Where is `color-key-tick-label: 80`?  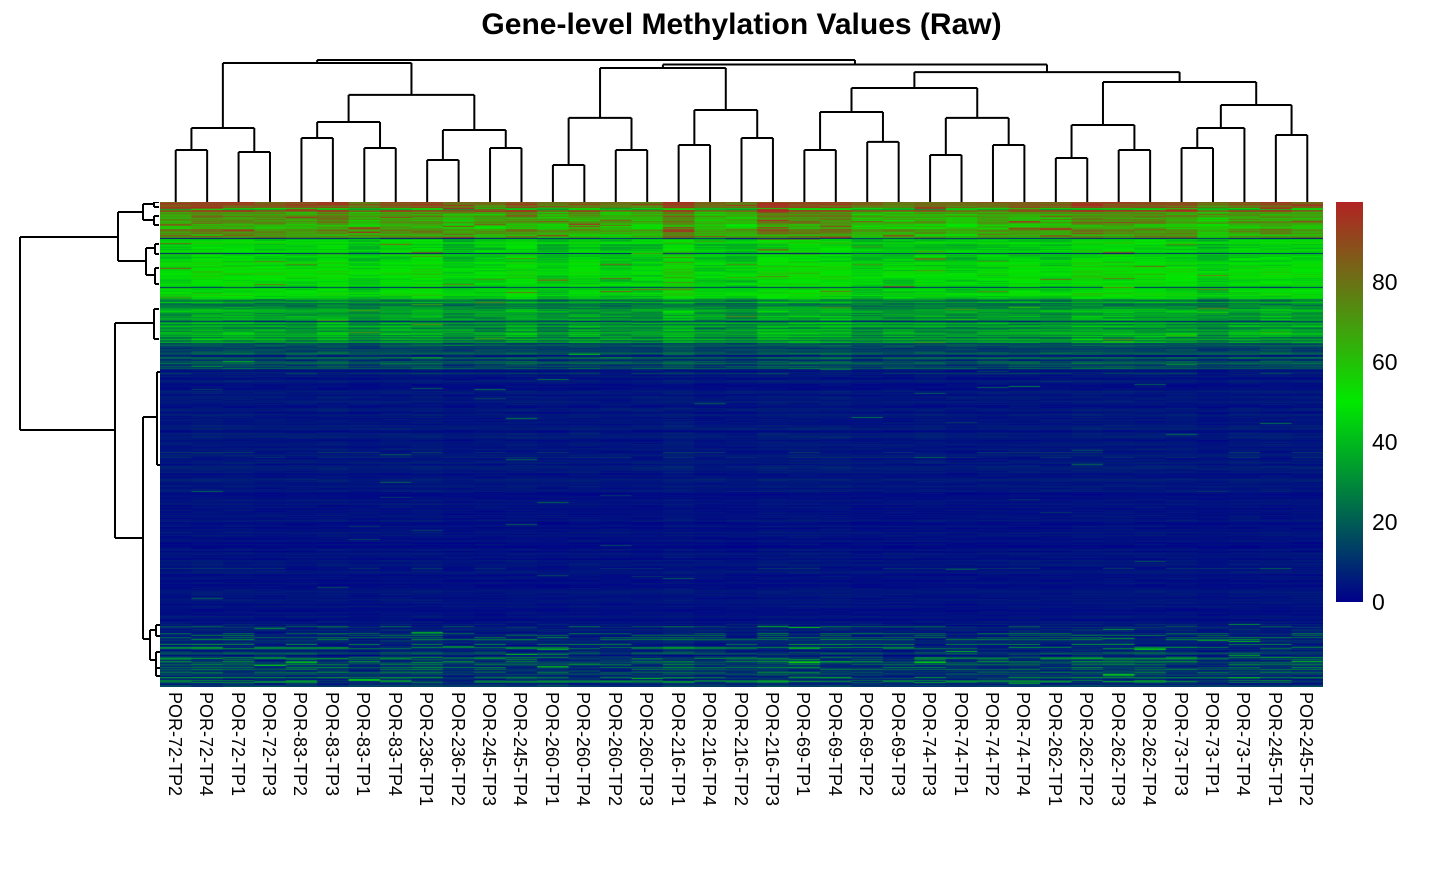 color-key-tick-label: 80 is located at coordinates (1385, 282).